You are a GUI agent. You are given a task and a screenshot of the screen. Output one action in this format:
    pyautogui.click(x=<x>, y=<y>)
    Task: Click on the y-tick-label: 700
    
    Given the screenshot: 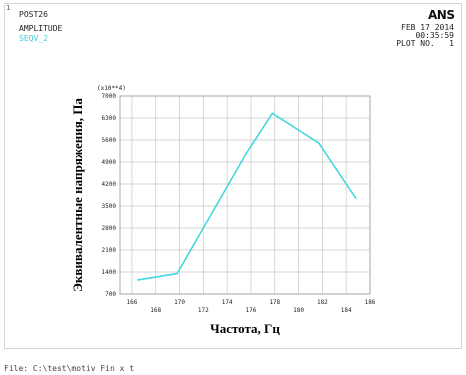 What is the action you would take?
    pyautogui.click(x=110, y=294)
    